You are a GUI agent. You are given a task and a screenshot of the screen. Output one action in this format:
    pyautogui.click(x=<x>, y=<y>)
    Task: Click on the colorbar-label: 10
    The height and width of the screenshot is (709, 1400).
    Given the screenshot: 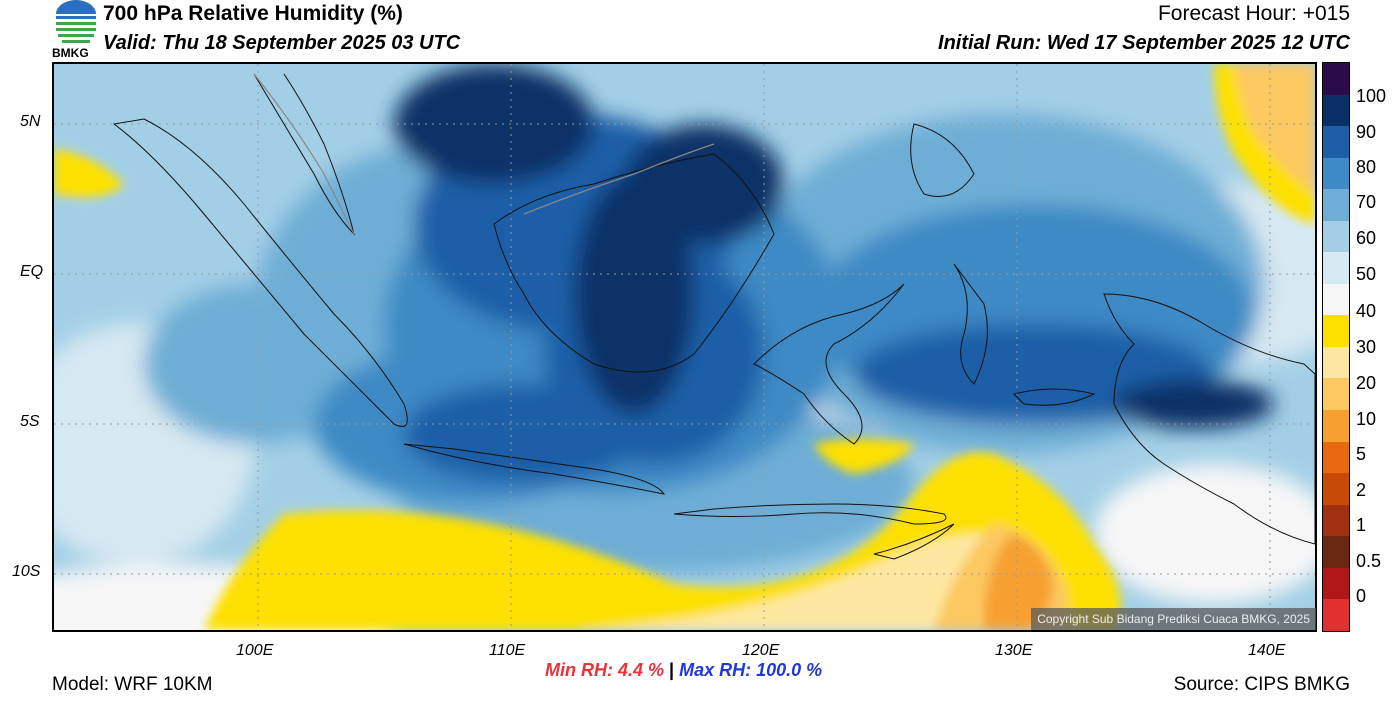 What is the action you would take?
    pyautogui.click(x=1366, y=419)
    